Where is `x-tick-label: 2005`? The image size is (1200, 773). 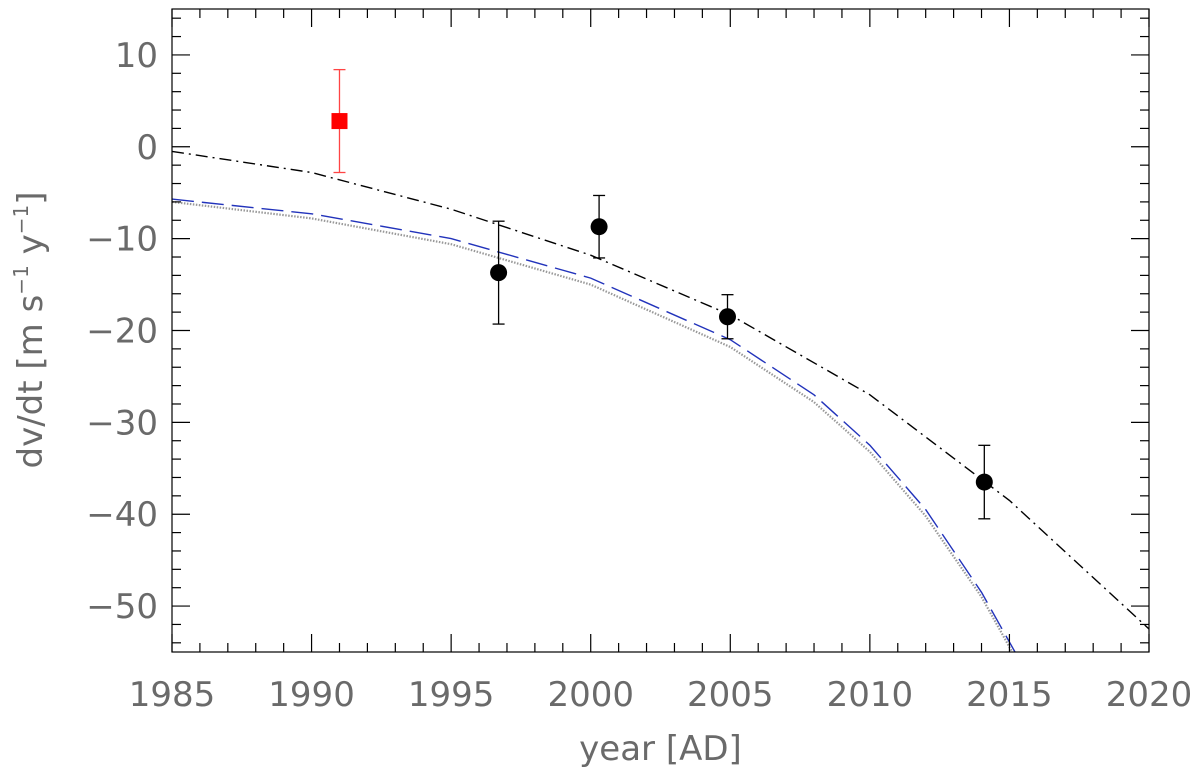 x-tick-label: 2005 is located at coordinates (730, 695).